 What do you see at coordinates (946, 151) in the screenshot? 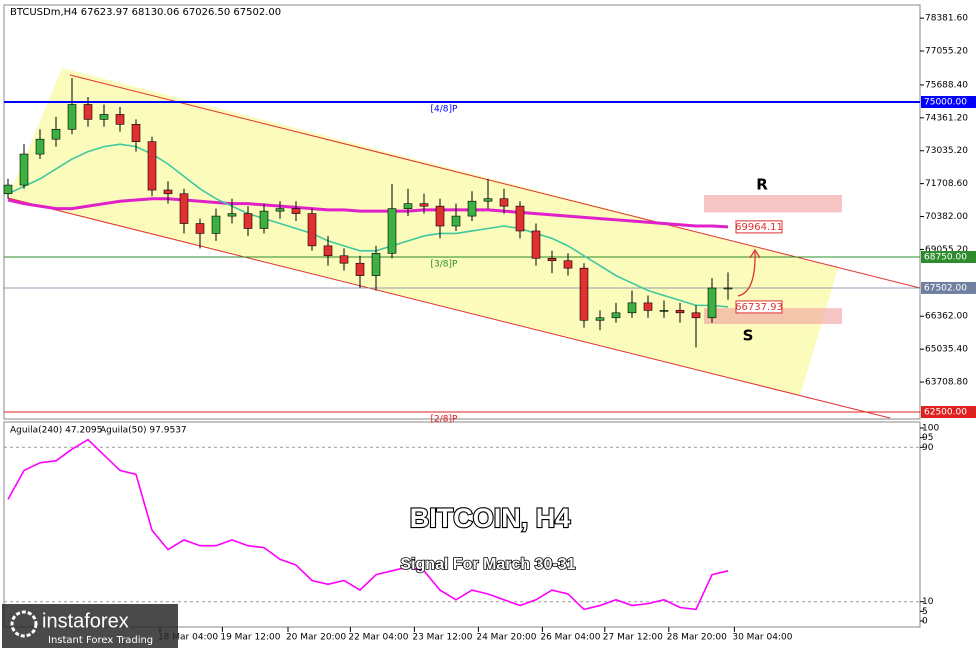
I see `y-tick-label: 73035.20` at bounding box center [946, 151].